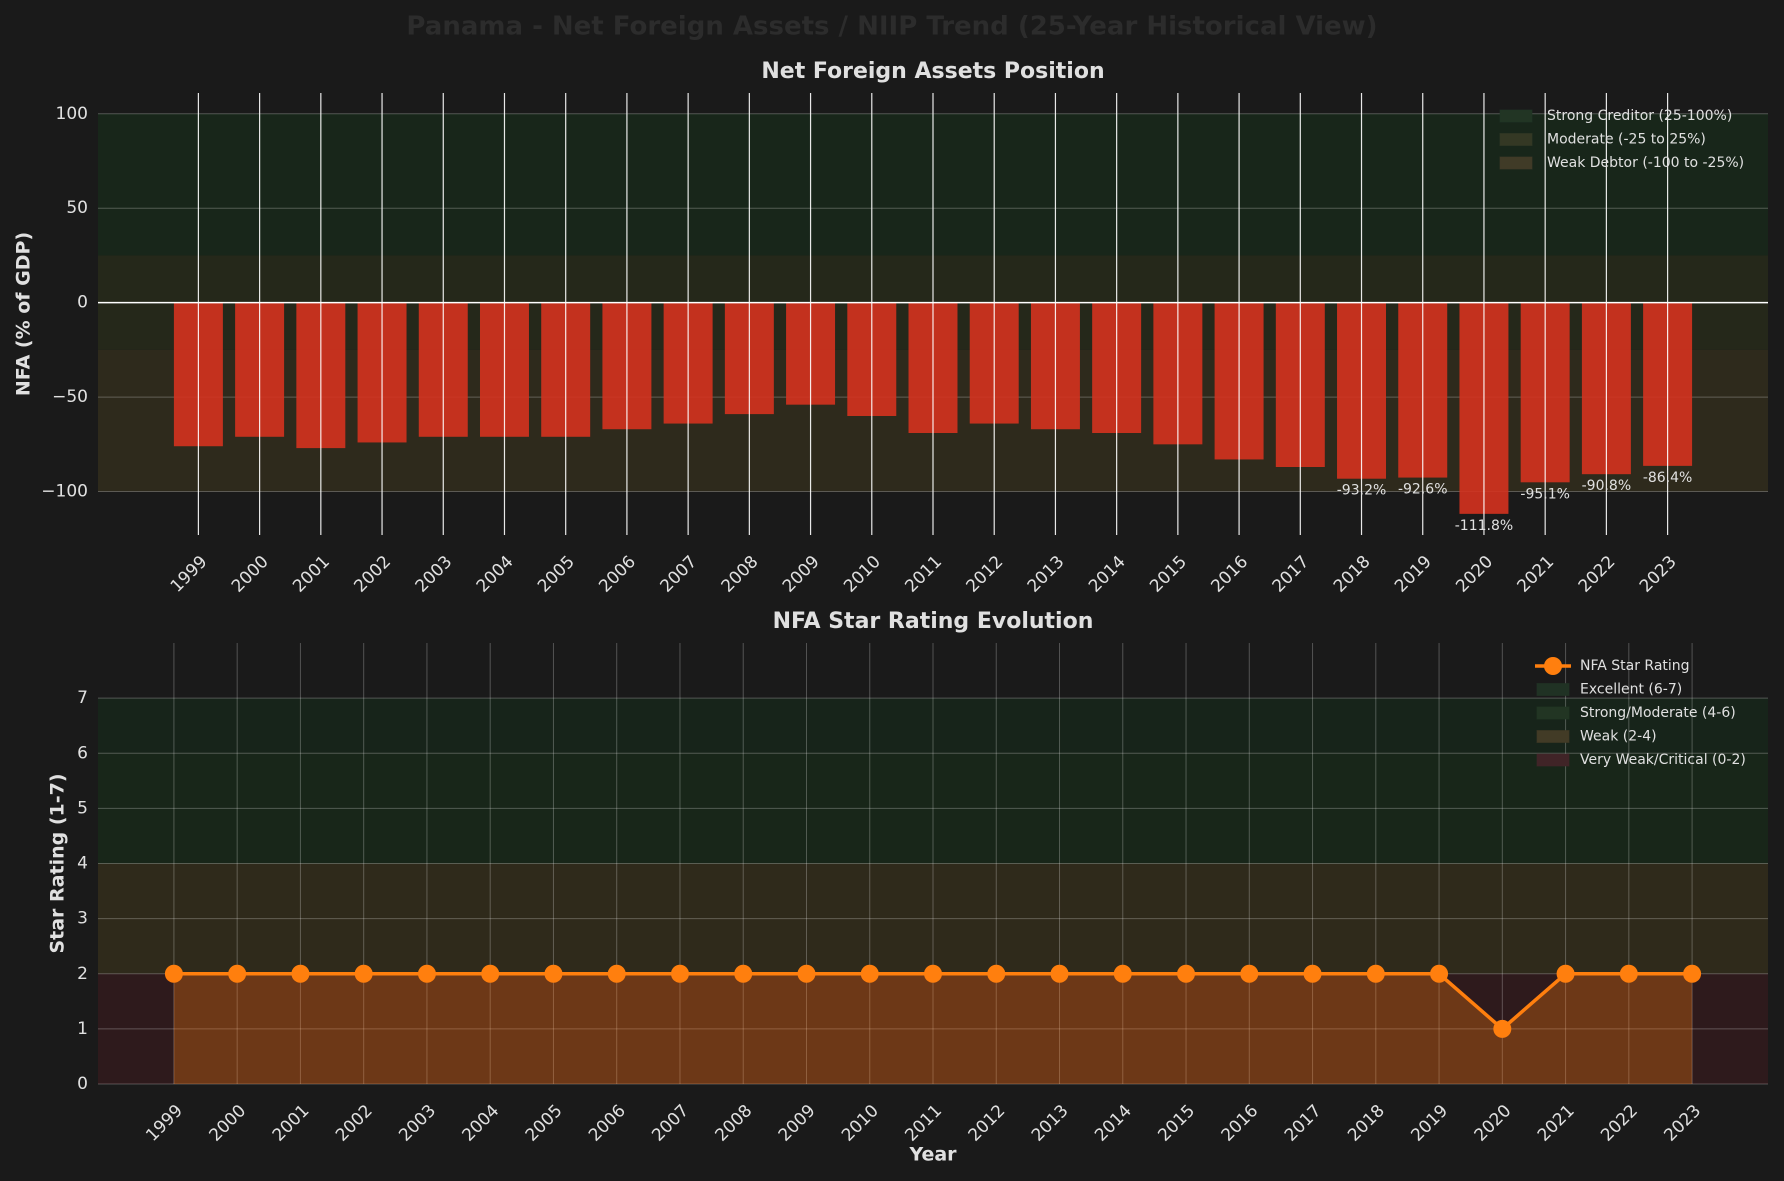 This screenshot has width=1784, height=1181. I want to click on value-label: -86.4%, so click(1668, 478).